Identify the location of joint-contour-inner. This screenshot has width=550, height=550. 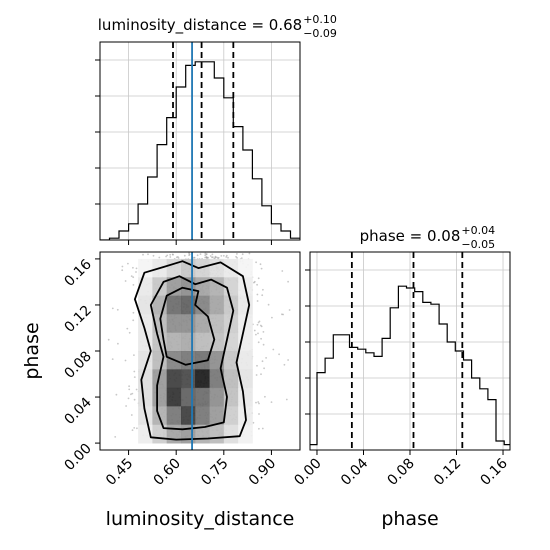
(187, 326).